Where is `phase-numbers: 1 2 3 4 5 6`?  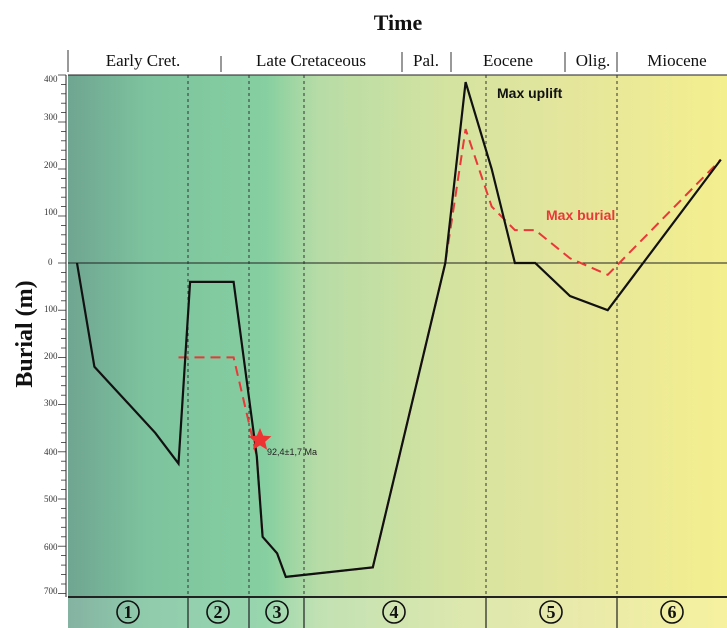 phase-numbers: 1 2 3 4 5 6 is located at coordinates (400, 612).